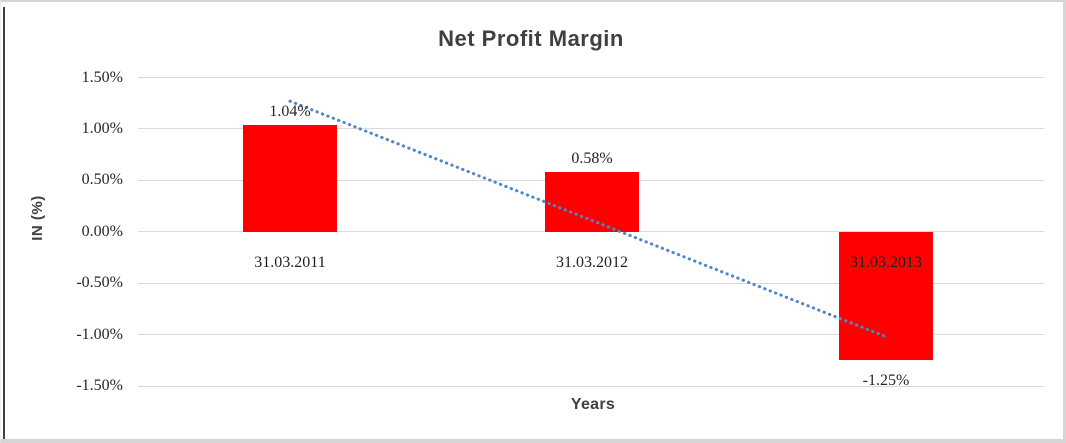  What do you see at coordinates (99, 385) in the screenshot?
I see `y-tick--1.50%: -1.50%` at bounding box center [99, 385].